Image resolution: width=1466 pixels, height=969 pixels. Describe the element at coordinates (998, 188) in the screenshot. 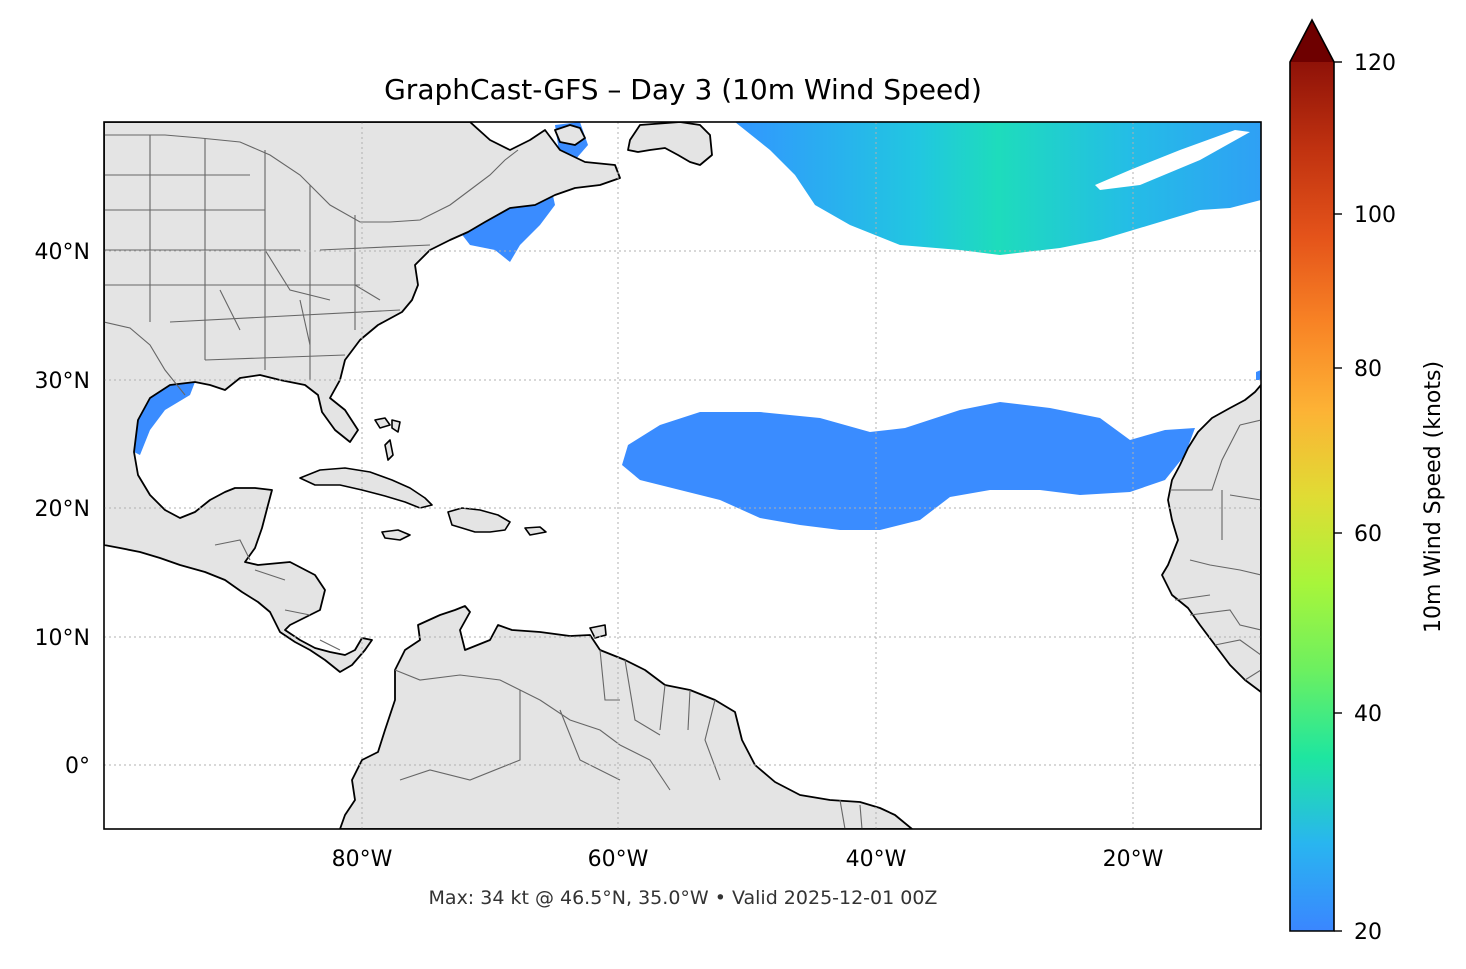

I see `wind-region-north-atlantic` at that location.